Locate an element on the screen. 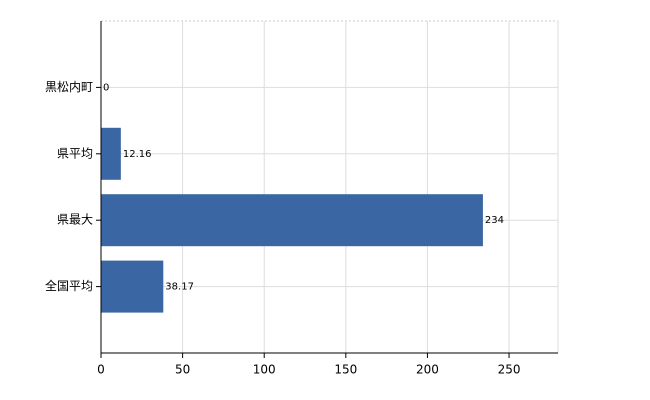 The image size is (650, 400). value-label: 12.16 is located at coordinates (137, 154).